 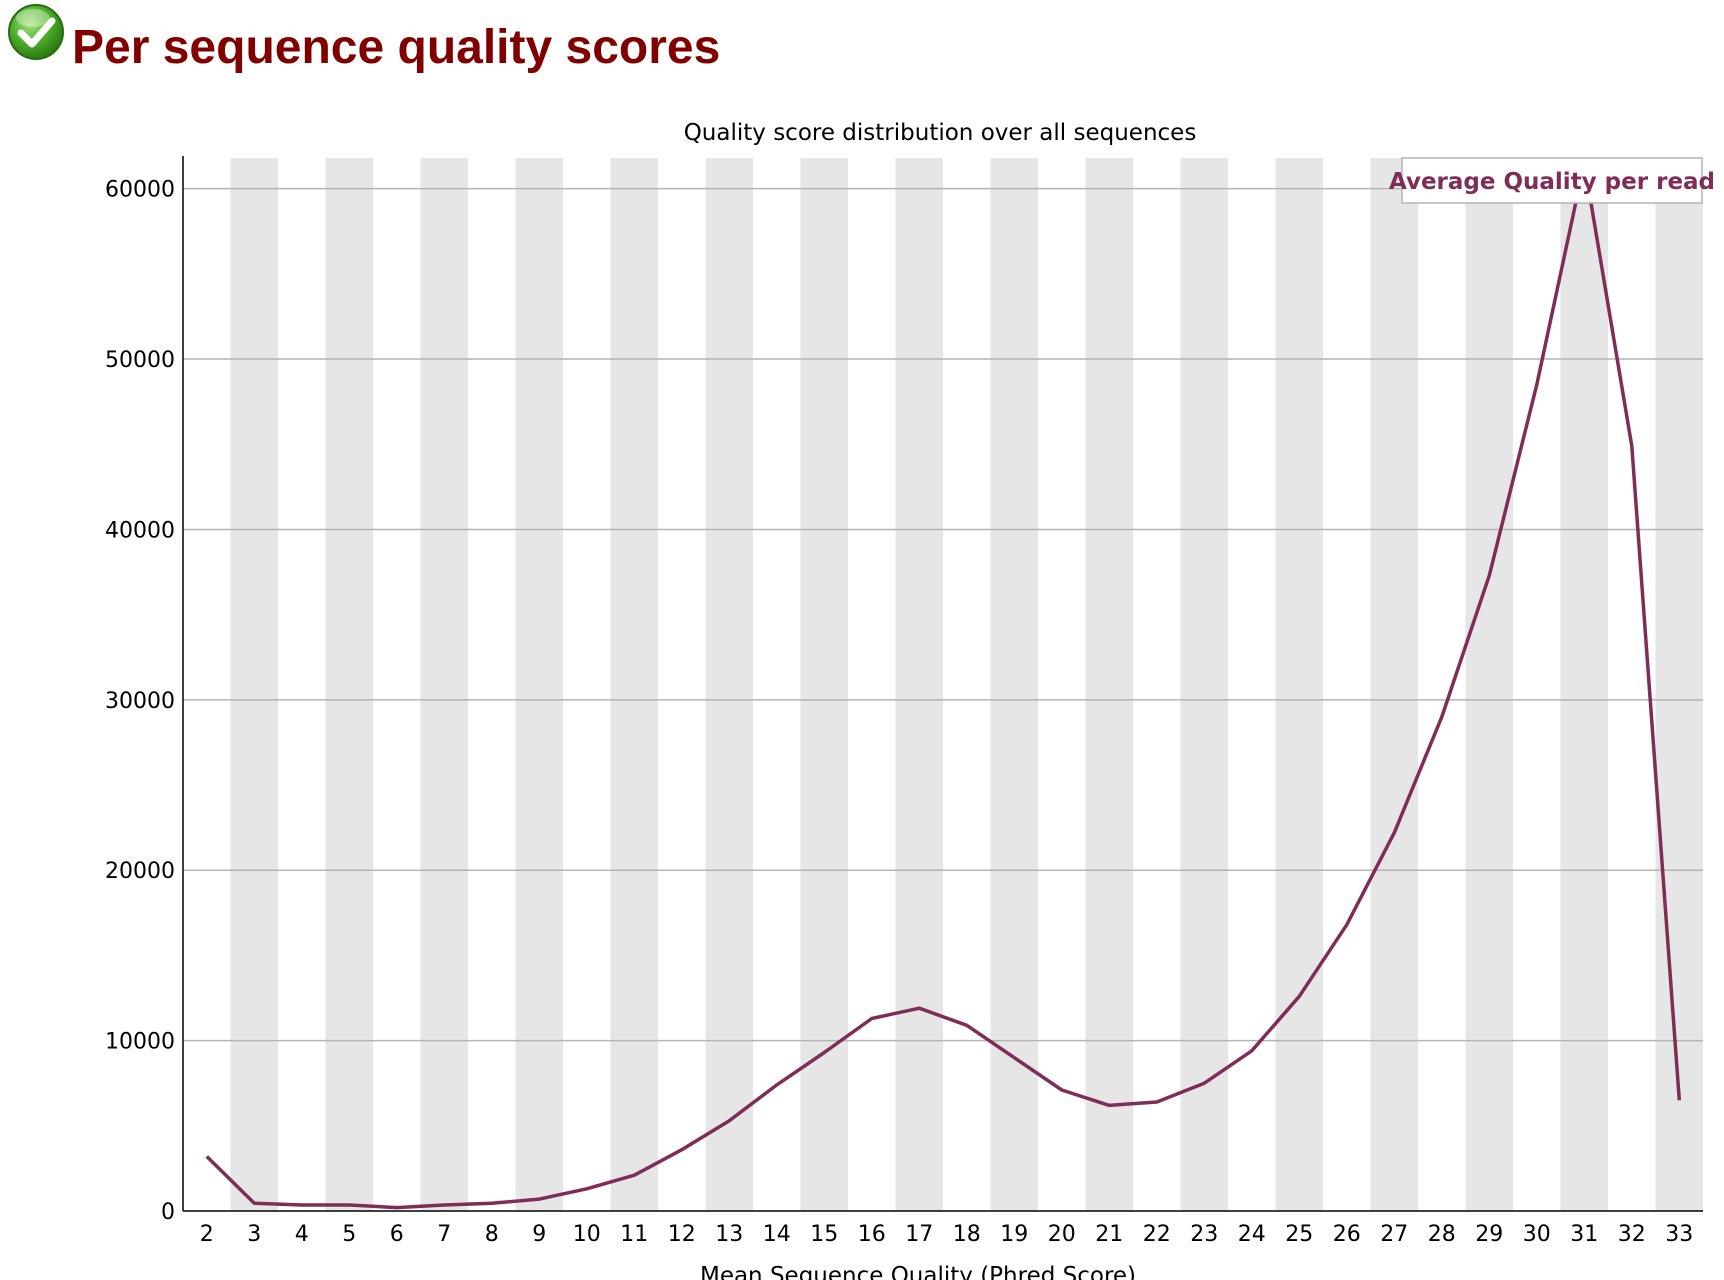 I want to click on x-tick-9: 9, so click(x=539, y=1234).